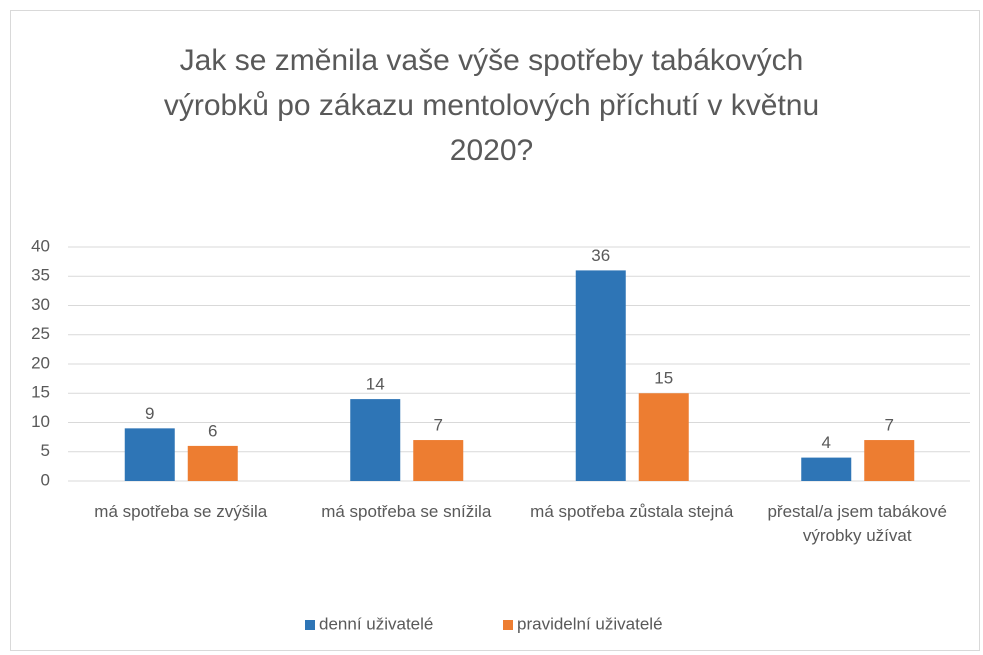 Image resolution: width=983 pixels, height=655 pixels. What do you see at coordinates (40, 304) in the screenshot?
I see `y-tick-label: 30` at bounding box center [40, 304].